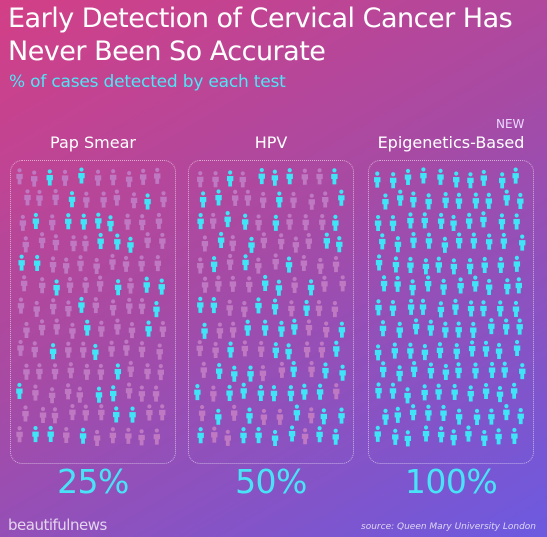 The width and height of the screenshot is (547, 537). Describe the element at coordinates (147, 82) in the screenshot. I see `page-subtitle: % of cases detected by each test` at that location.